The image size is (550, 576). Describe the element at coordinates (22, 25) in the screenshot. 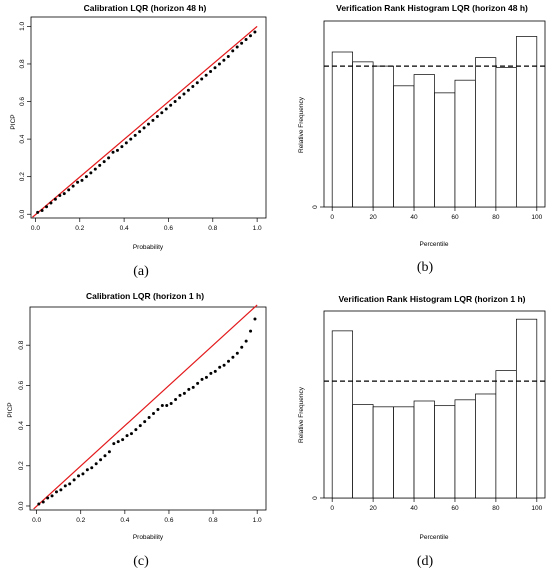

I see `panel-a-ytick-label: 1.0` at that location.